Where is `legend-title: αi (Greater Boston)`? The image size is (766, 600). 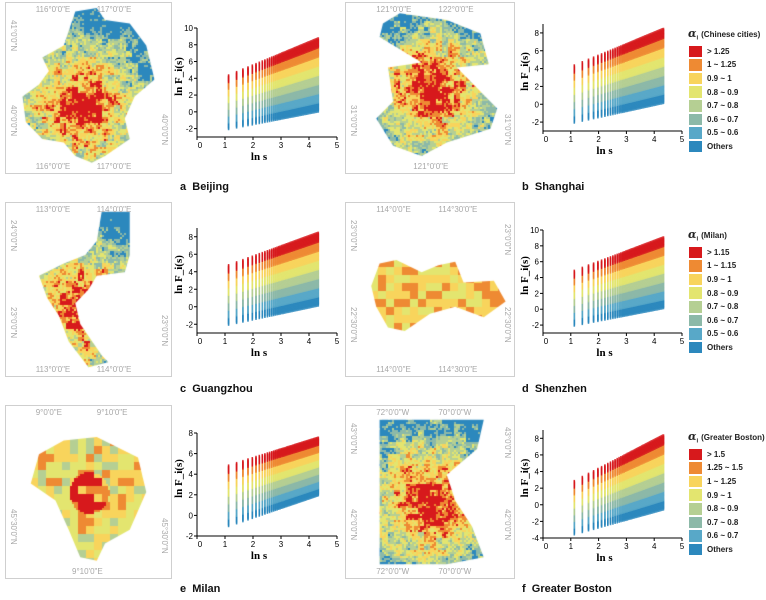 legend-title: αi (Greater Boston) is located at coordinates (726, 437).